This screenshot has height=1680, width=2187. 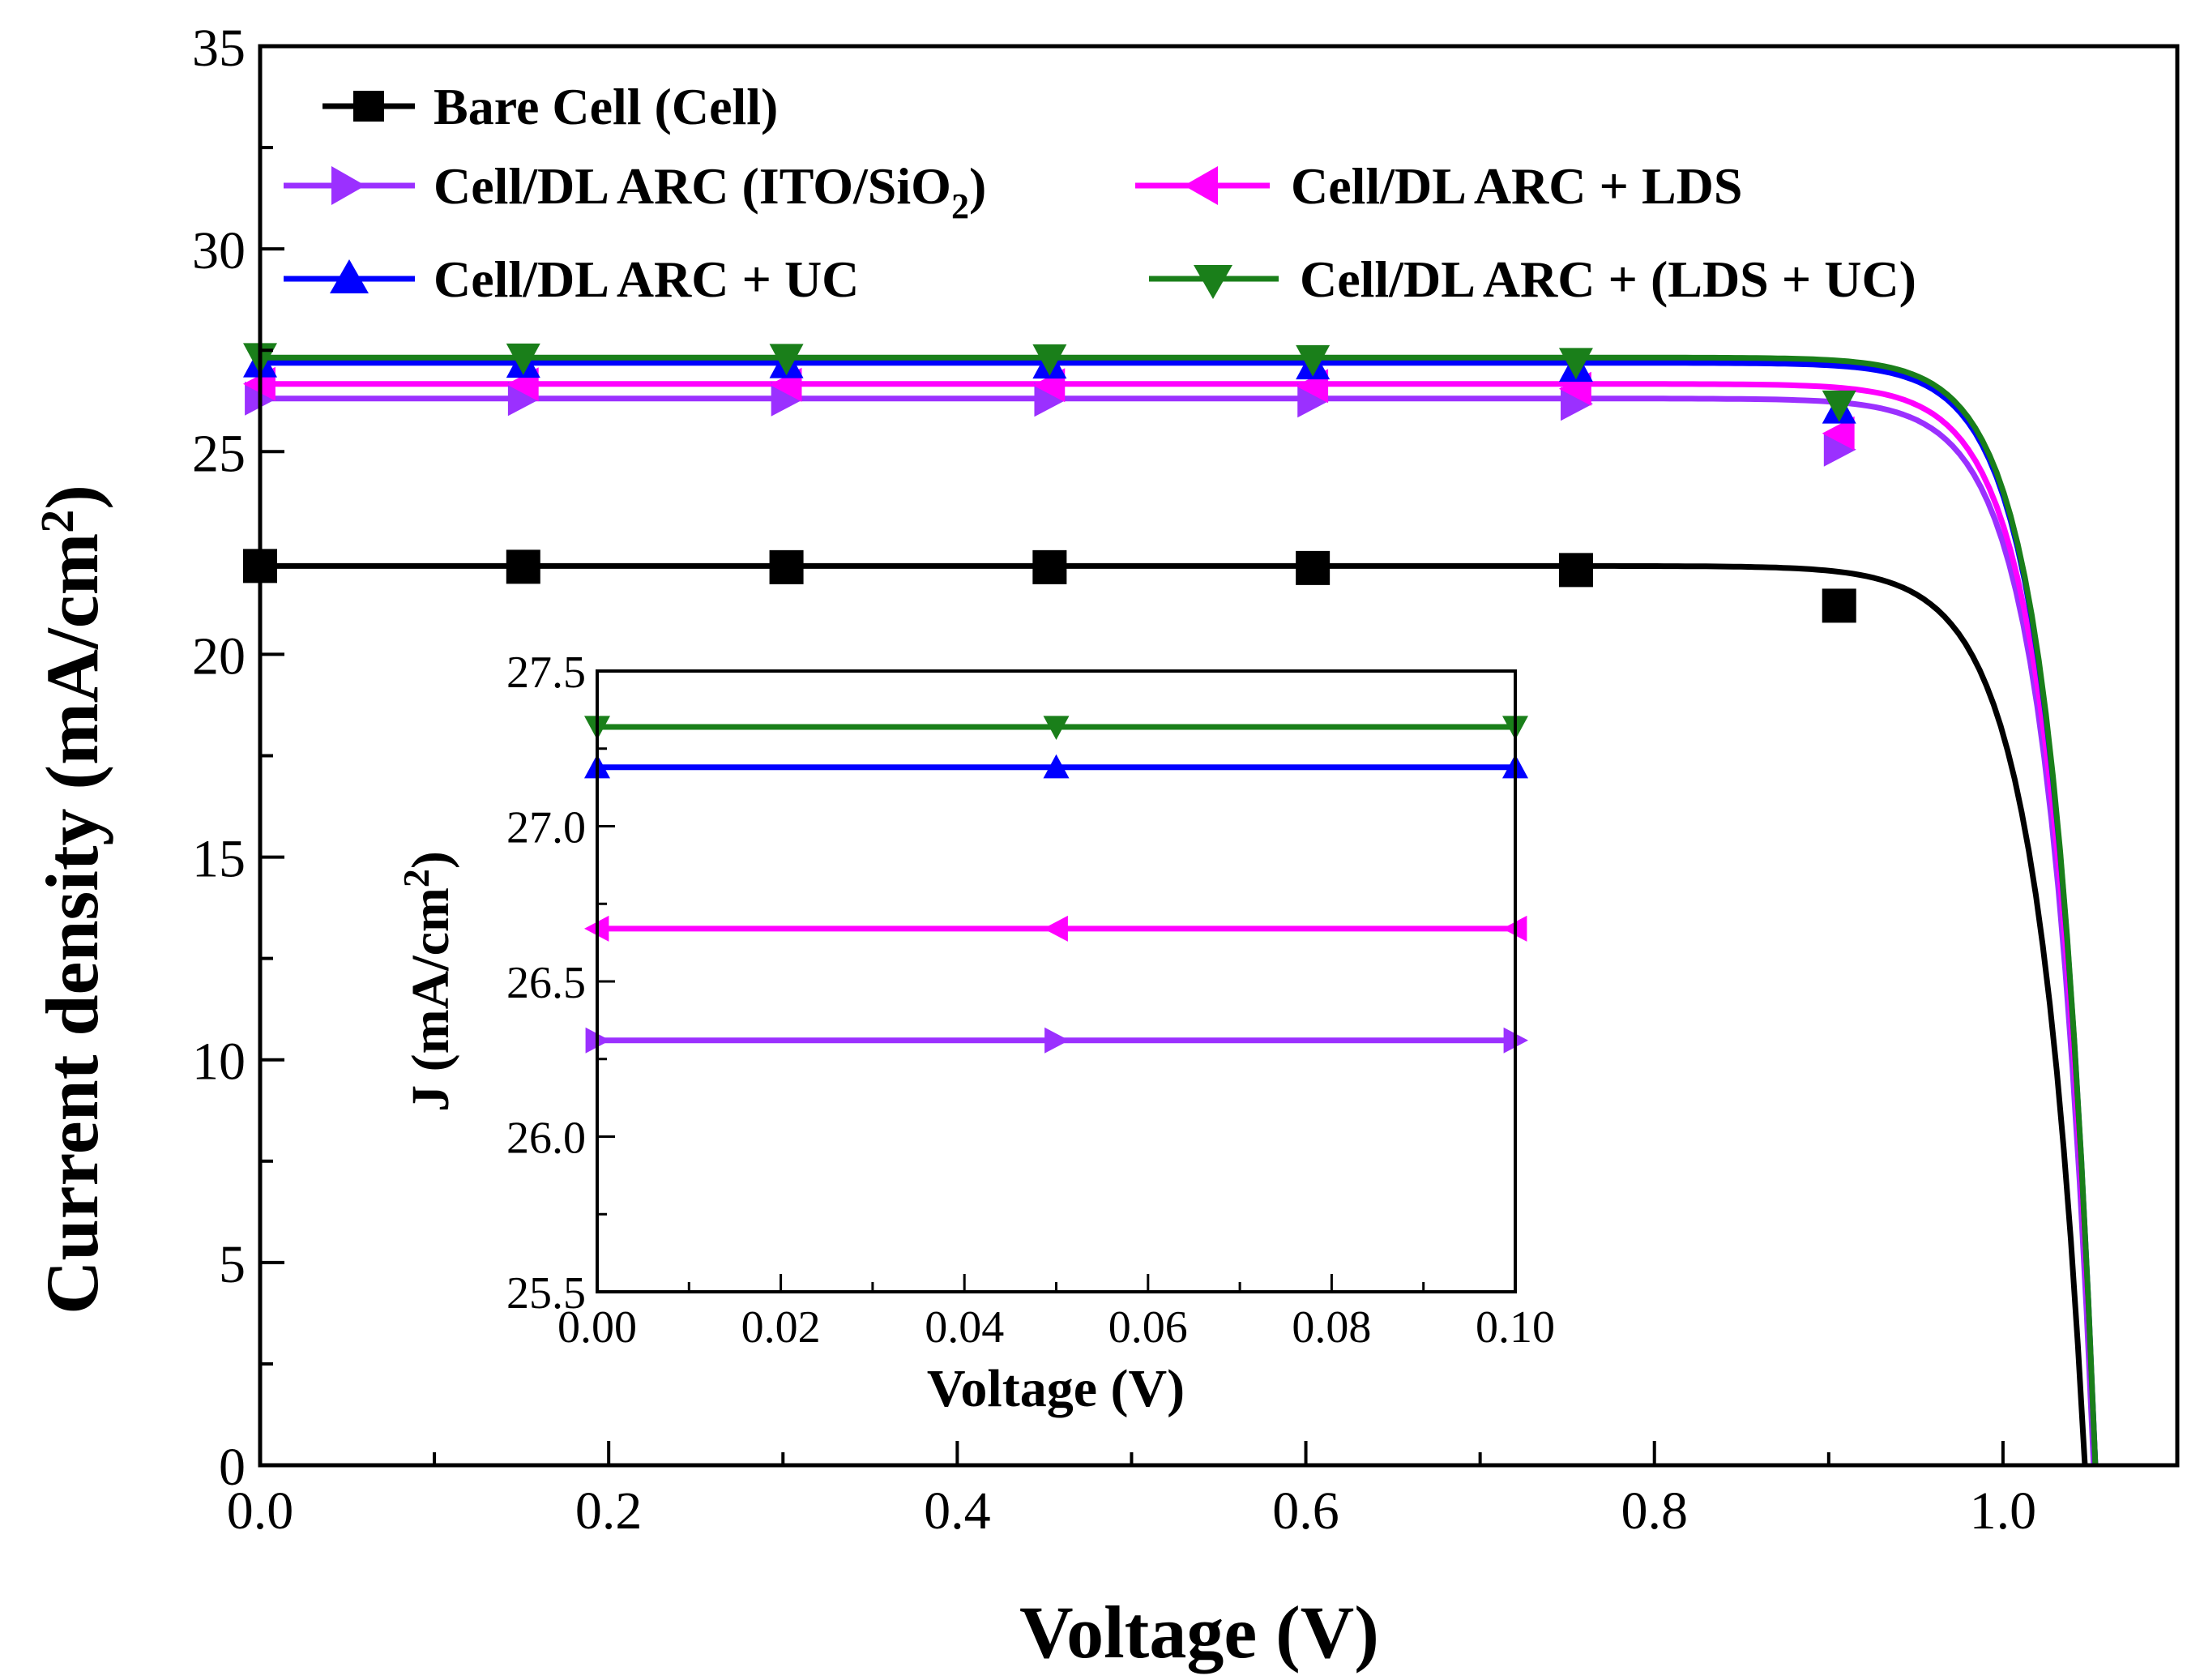 I want to click on inset-y-axis-title: J (mA/cm2), so click(x=427, y=981).